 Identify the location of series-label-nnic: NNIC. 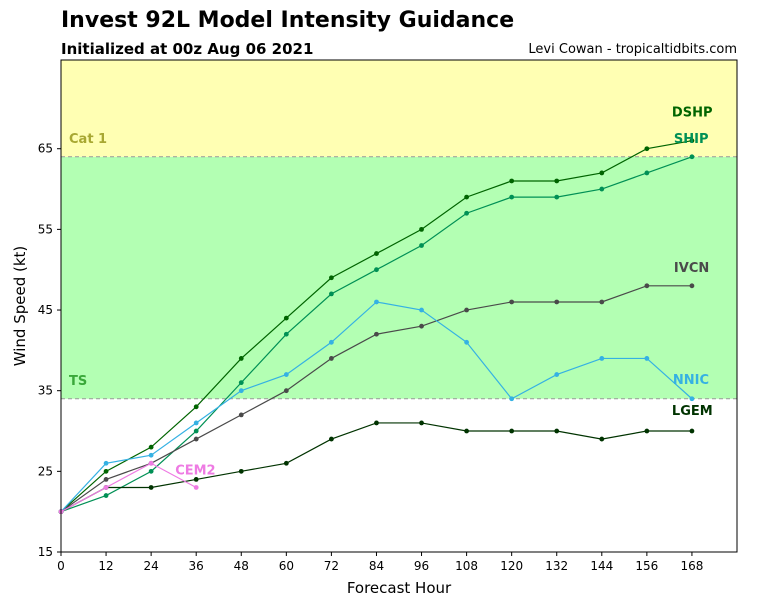
(691, 380).